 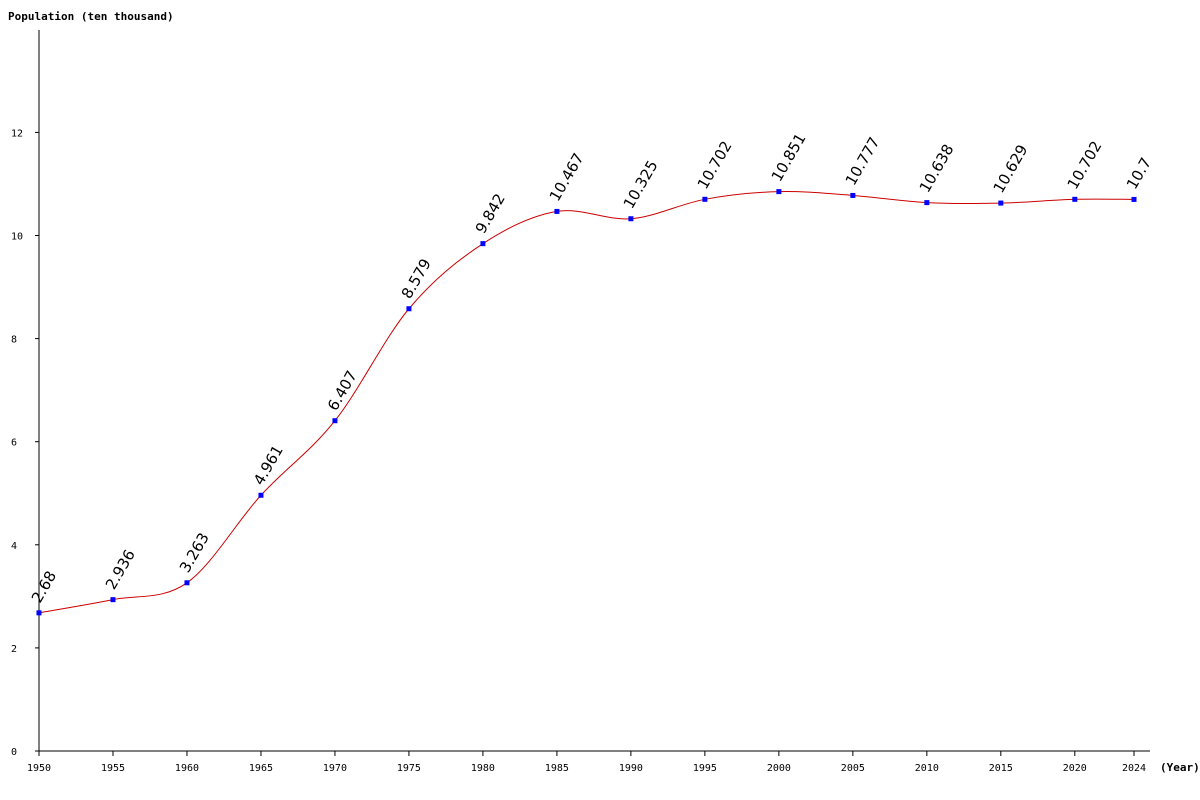 I want to click on y-tick-label: 2, so click(x=14, y=649).